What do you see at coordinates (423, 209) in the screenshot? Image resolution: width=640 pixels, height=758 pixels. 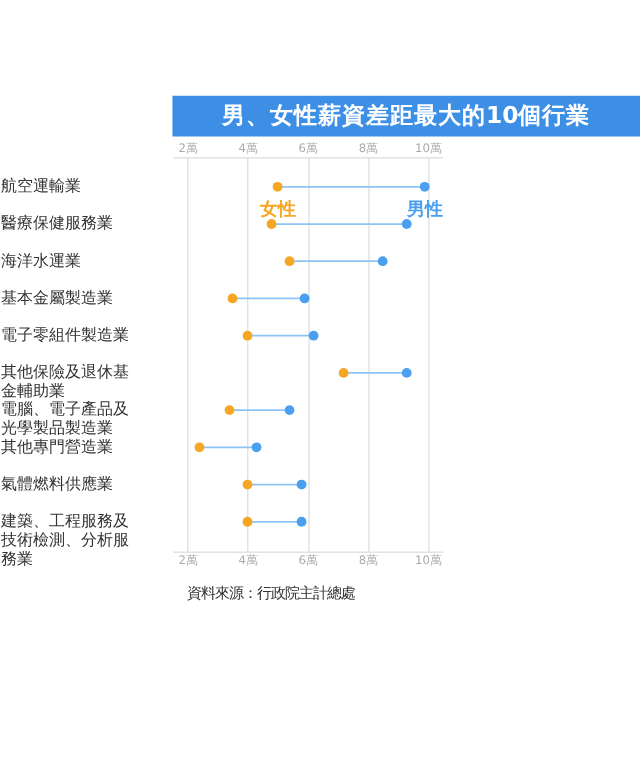 I see `series-label: 男性` at bounding box center [423, 209].